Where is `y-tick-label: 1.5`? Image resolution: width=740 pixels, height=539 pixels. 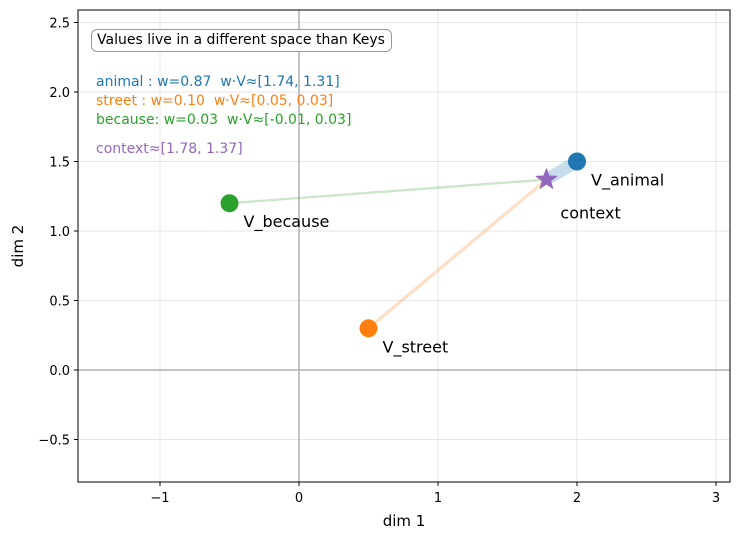
y-tick-label: 1.5 is located at coordinates (59, 163).